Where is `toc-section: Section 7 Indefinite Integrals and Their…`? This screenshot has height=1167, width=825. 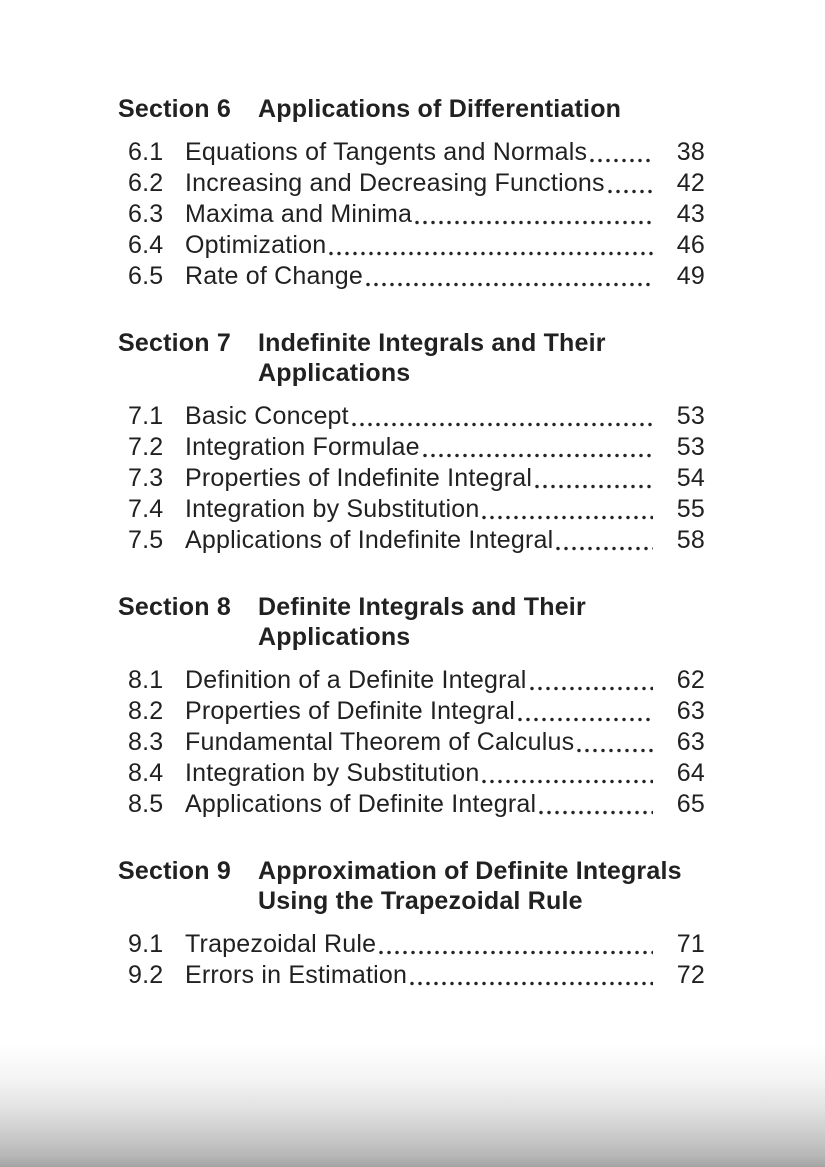
toc-section: Section 7 Indefinite Integrals and Their… is located at coordinates (411, 442).